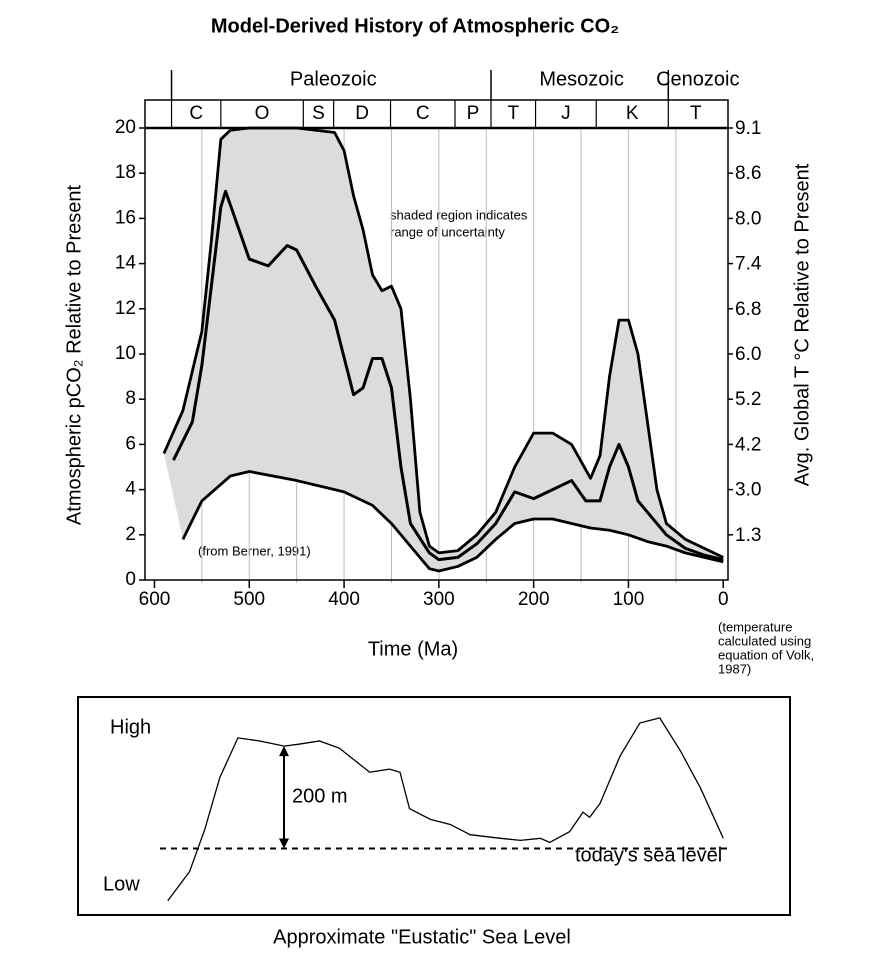 The width and height of the screenshot is (875, 972). What do you see at coordinates (249, 599) in the screenshot?
I see `x-tick-label: 500` at bounding box center [249, 599].